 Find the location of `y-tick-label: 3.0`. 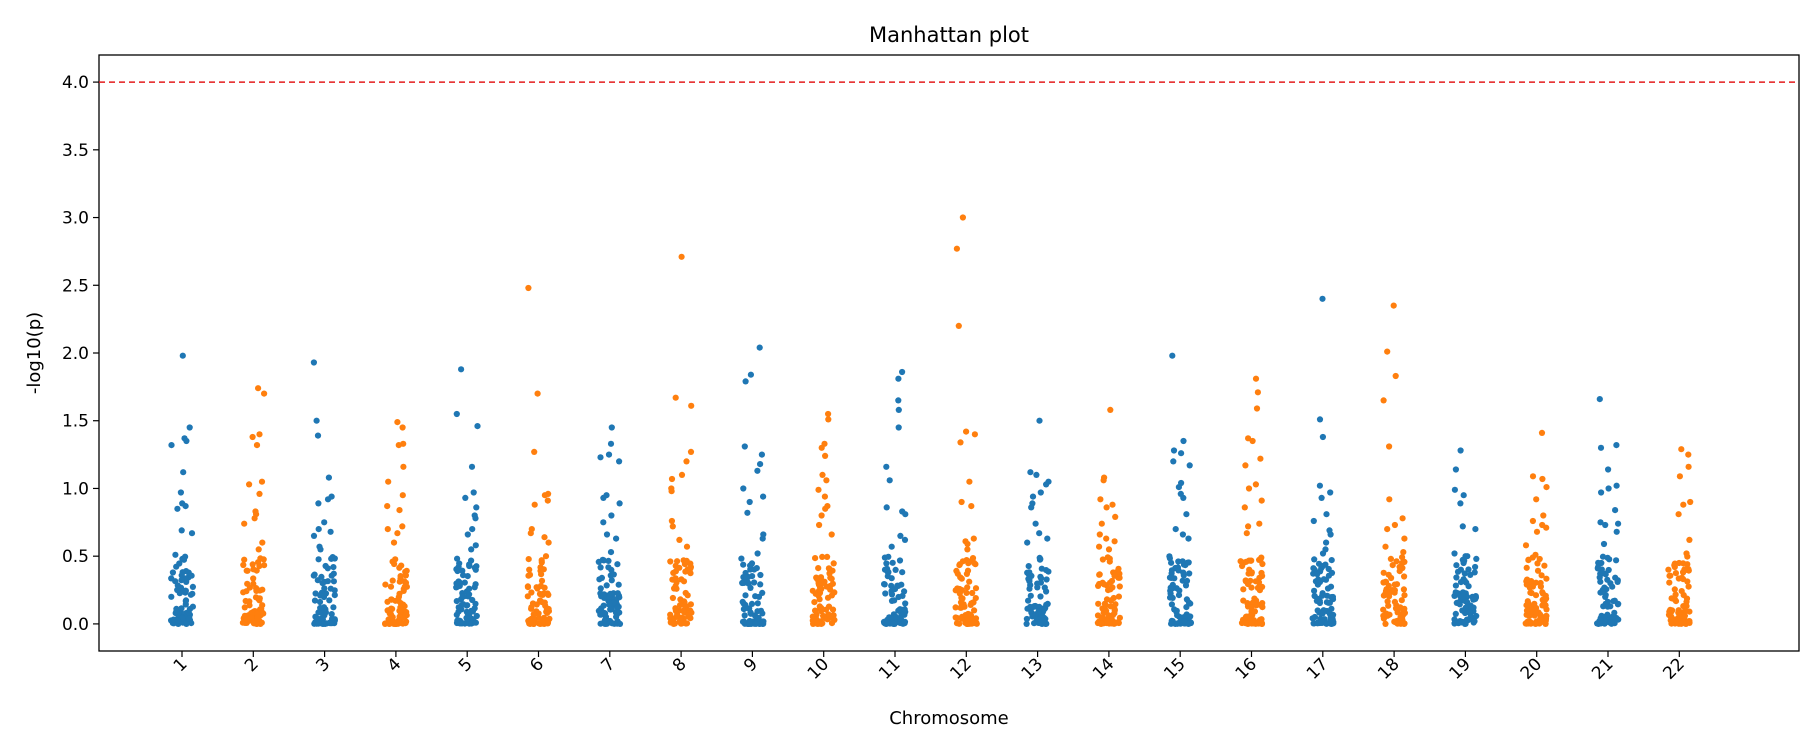

y-tick-label: 3.0 is located at coordinates (75, 219).